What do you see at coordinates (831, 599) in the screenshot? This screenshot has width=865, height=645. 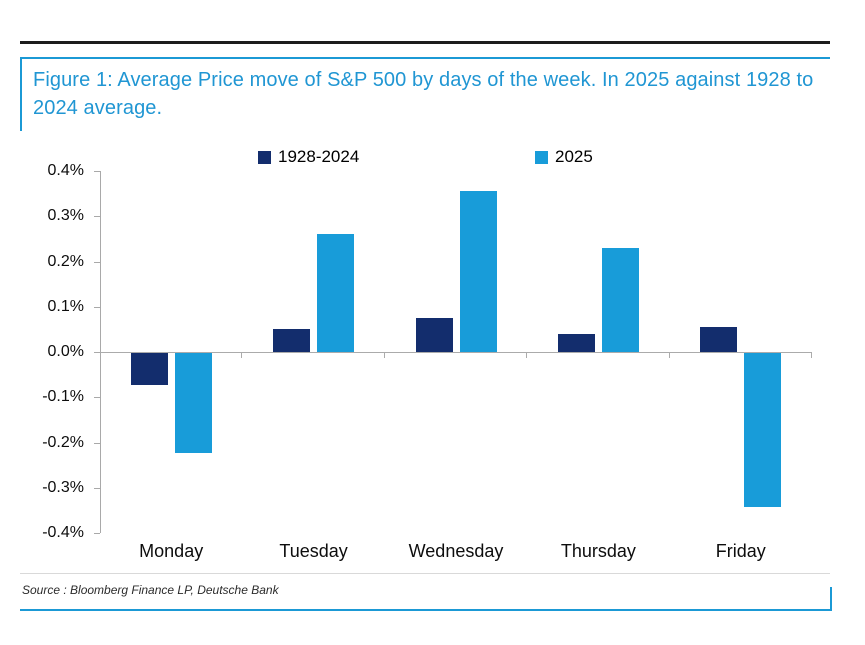 I see `bottom-divider-corner-tick` at bounding box center [831, 599].